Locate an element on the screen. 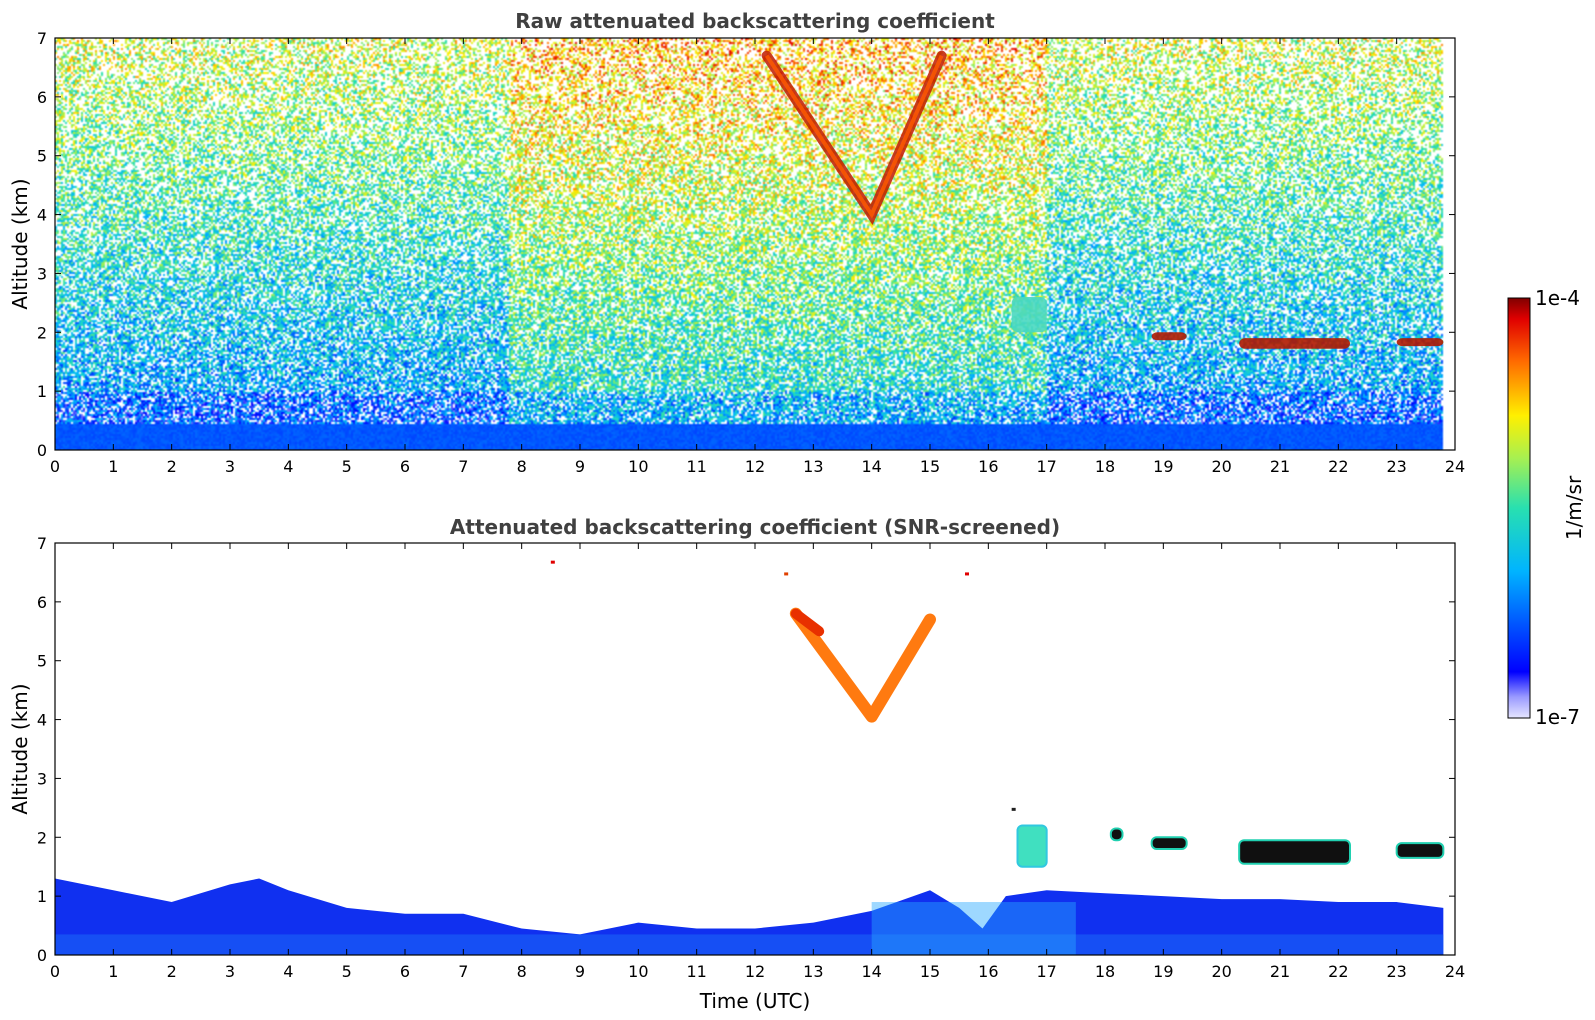 This screenshot has width=1595, height=1020. x-tick-label: 24 is located at coordinates (1455, 466).